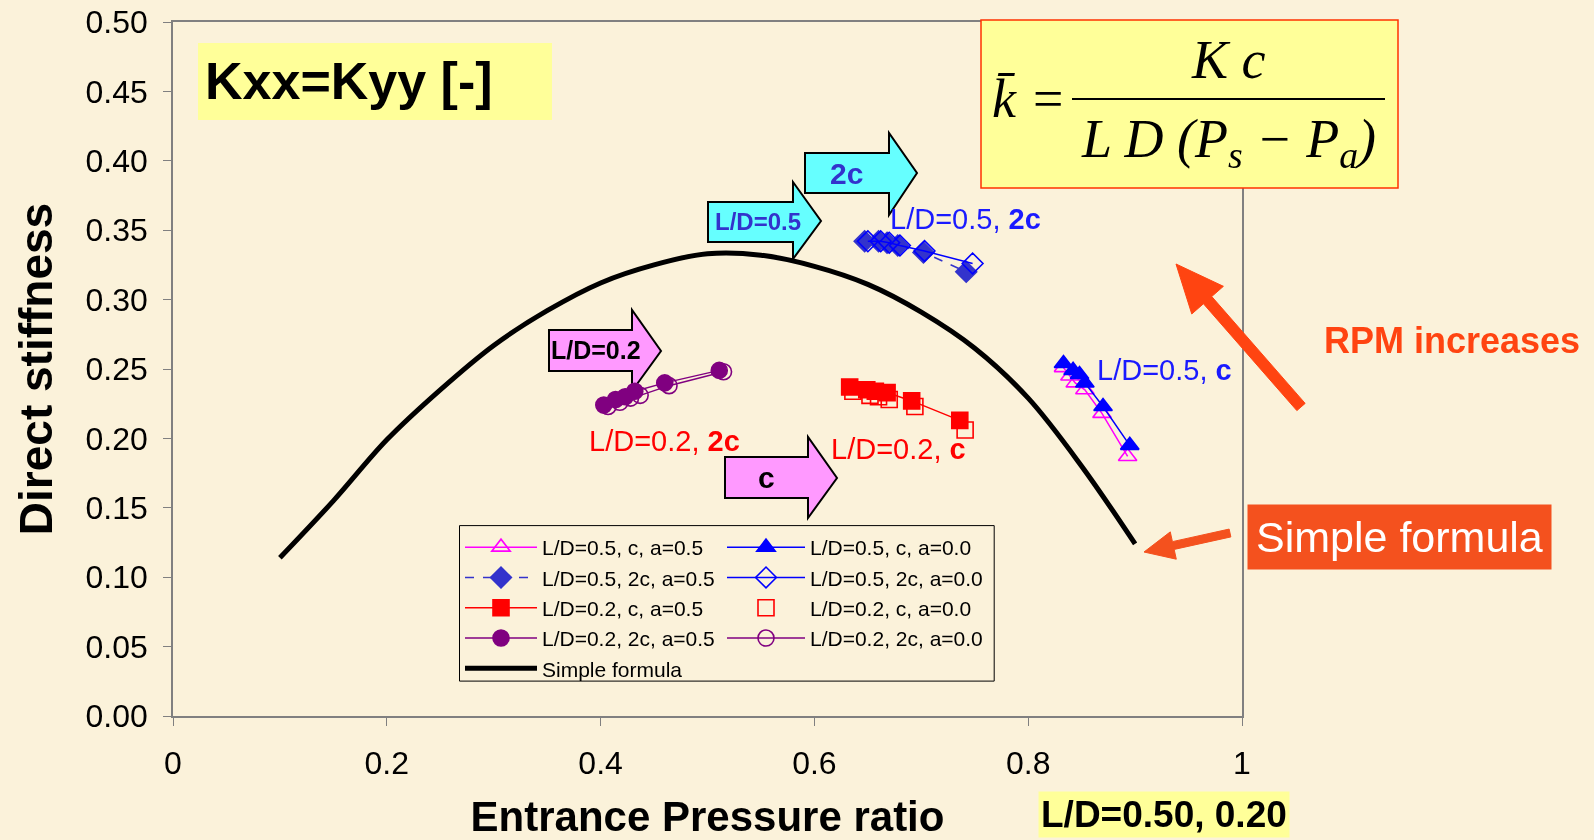 This screenshot has height=840, width=1594. I want to click on annotation: k̄ =, so click(1029, 99).